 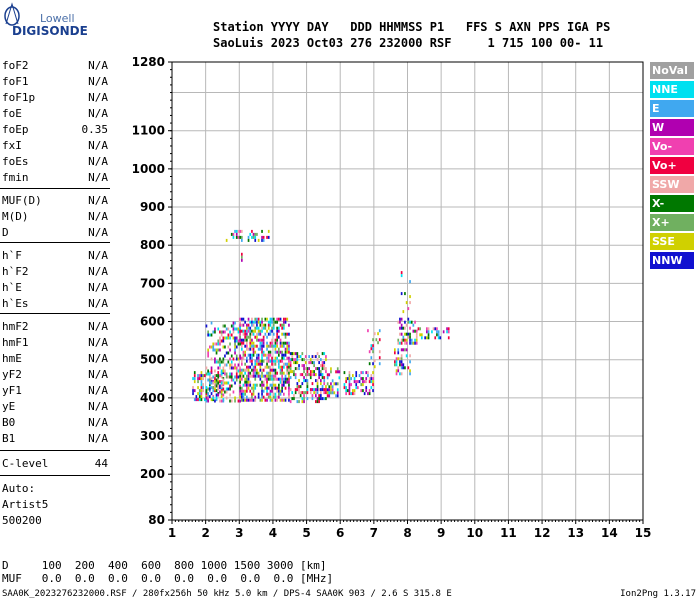 What do you see at coordinates (152, 283) in the screenshot?
I see `y-tick-label: 700` at bounding box center [152, 283].